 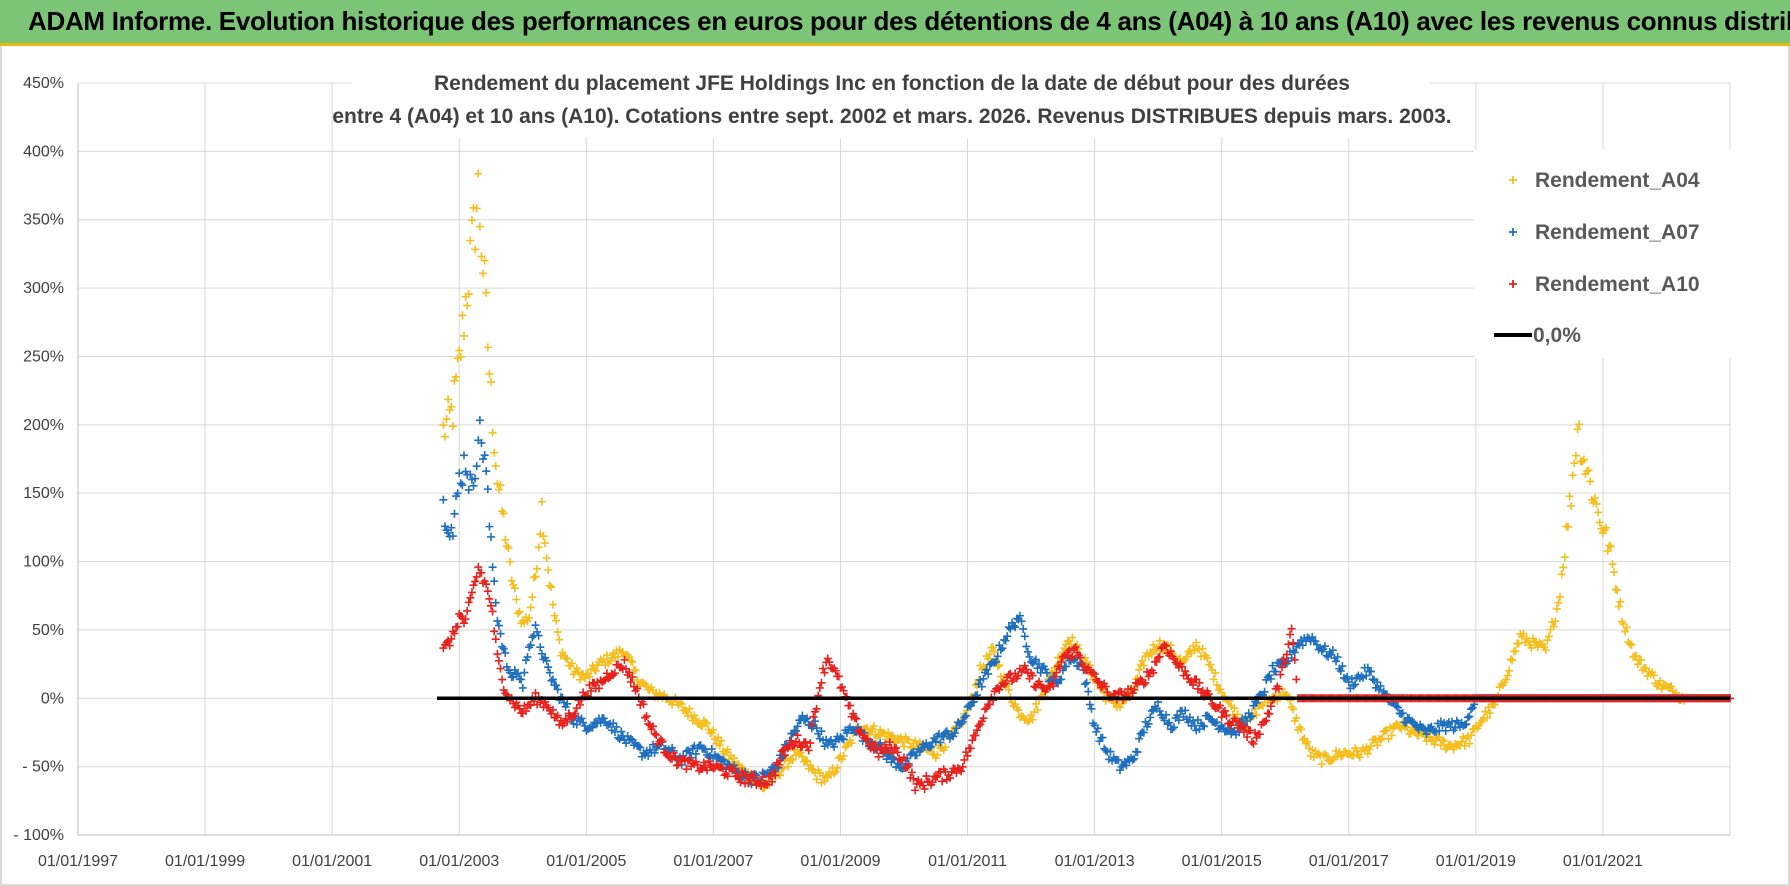 I want to click on x-tick-label: 01/01/2003, so click(x=459, y=861).